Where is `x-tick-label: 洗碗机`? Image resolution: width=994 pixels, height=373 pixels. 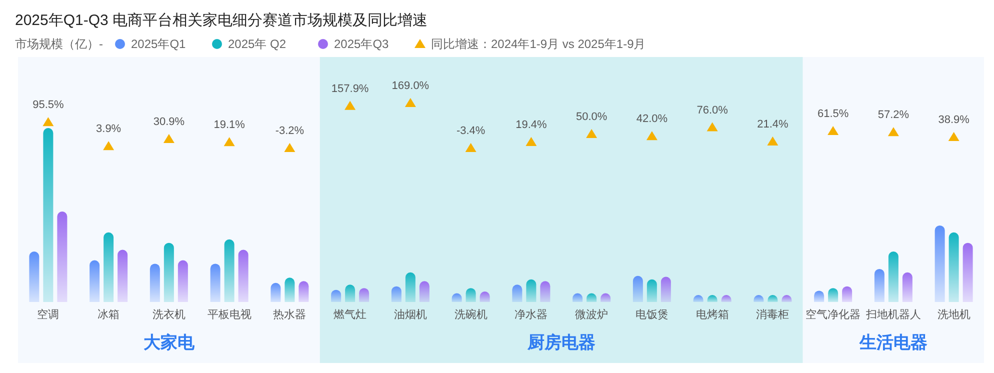 x-tick-label: 洗碗机 is located at coordinates (471, 314).